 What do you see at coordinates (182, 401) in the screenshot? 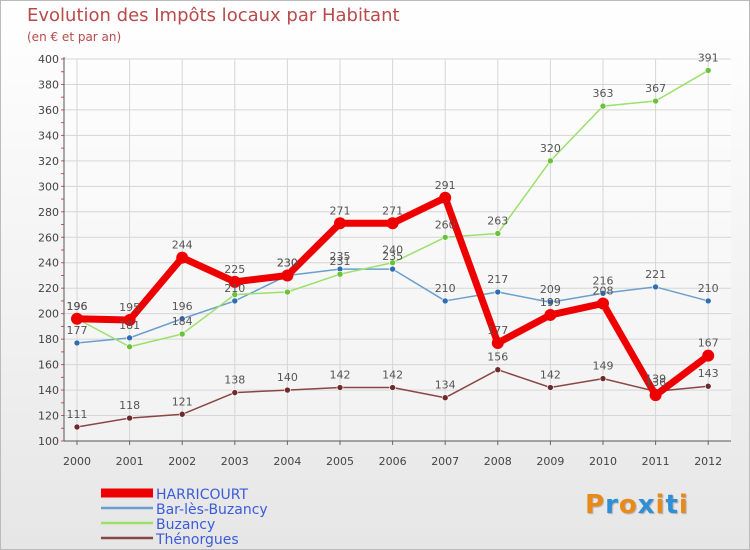
I see `data-label: 121` at bounding box center [182, 401].